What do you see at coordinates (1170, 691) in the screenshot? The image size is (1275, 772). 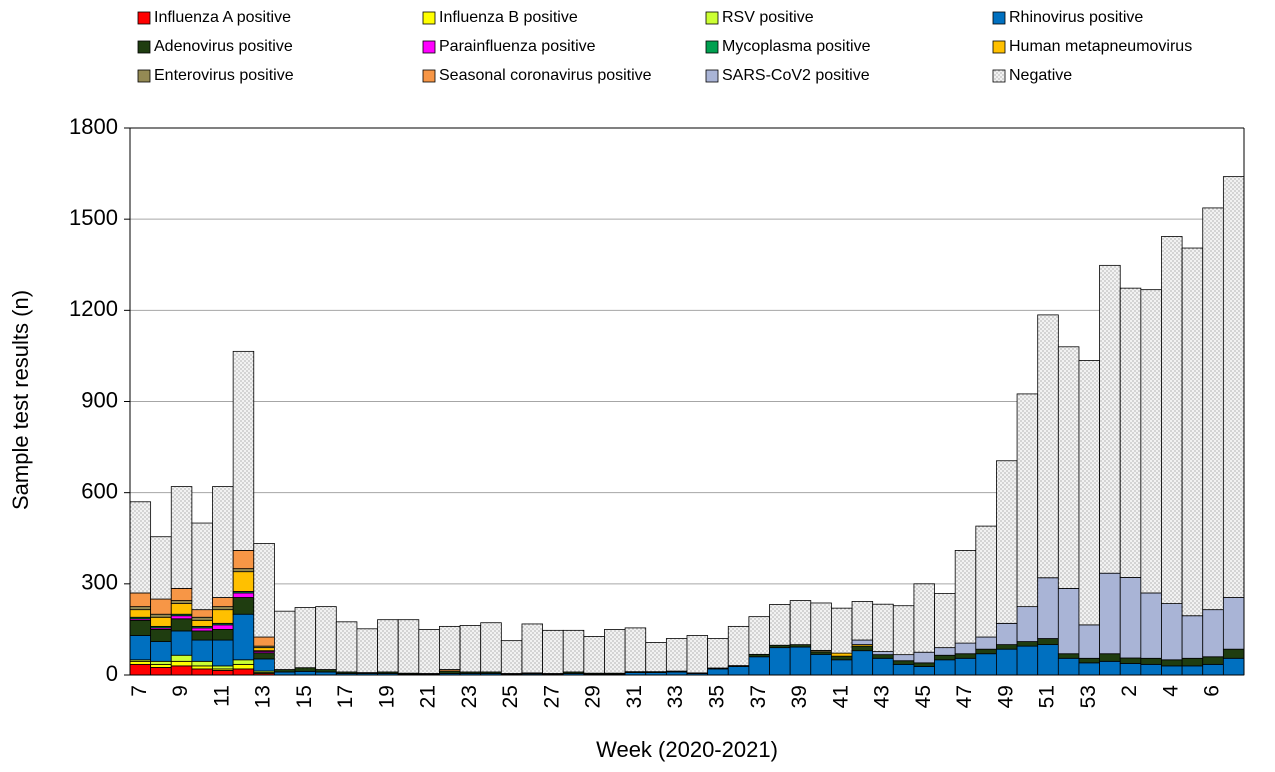 I see `x-tick-label: 4` at bounding box center [1170, 691].